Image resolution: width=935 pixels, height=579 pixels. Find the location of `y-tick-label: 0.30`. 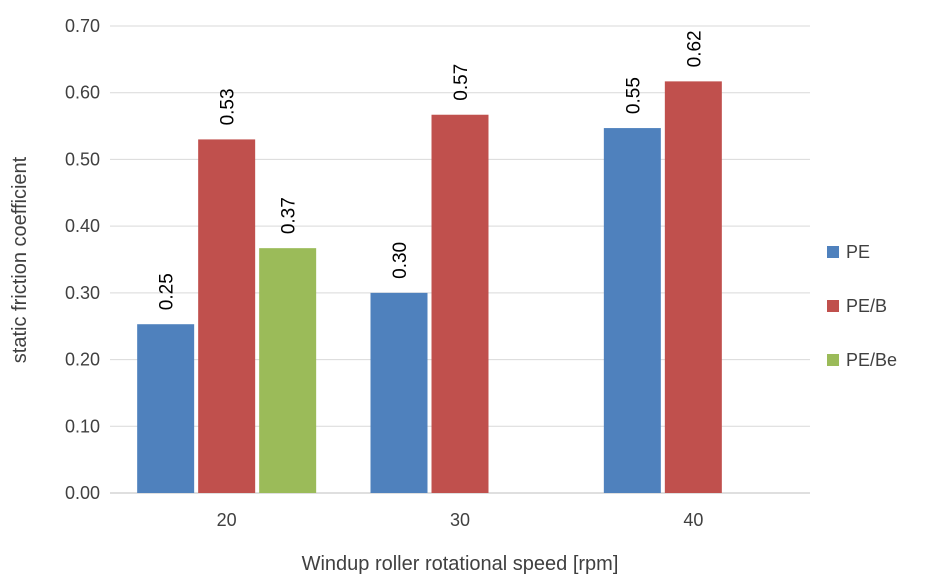

y-tick-label: 0.30 is located at coordinates (82, 293).